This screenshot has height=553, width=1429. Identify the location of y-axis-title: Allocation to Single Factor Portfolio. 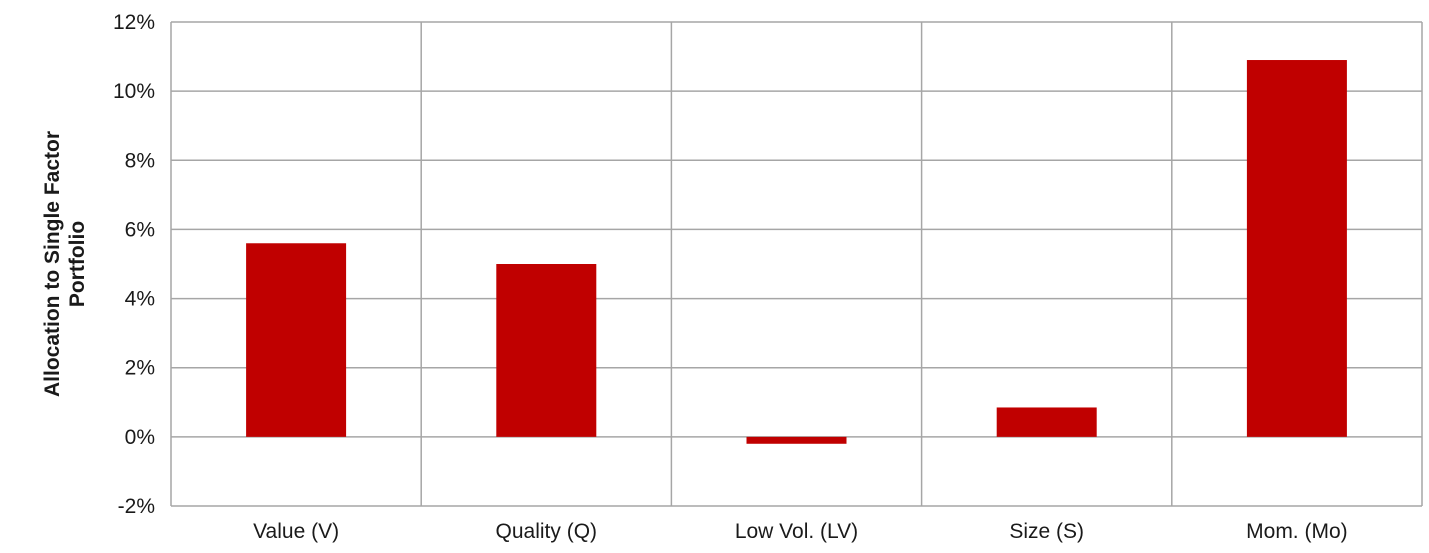
(65, 264).